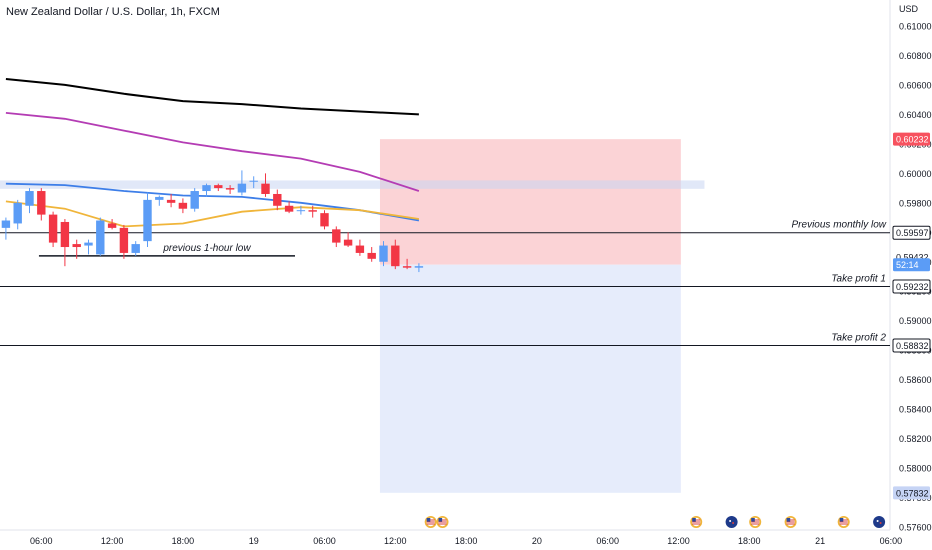  I want to click on price-tick-label: 0.58600, so click(915, 380).